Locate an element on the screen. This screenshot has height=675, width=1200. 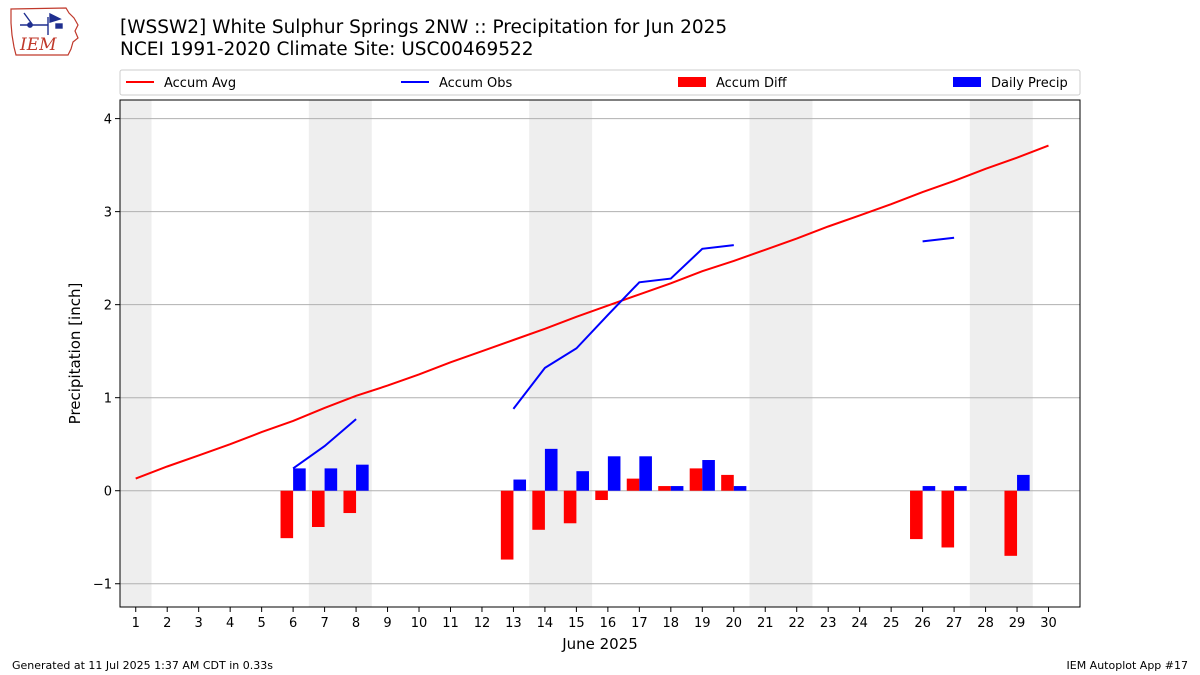
y-tick-label: 3 is located at coordinates (108, 213).